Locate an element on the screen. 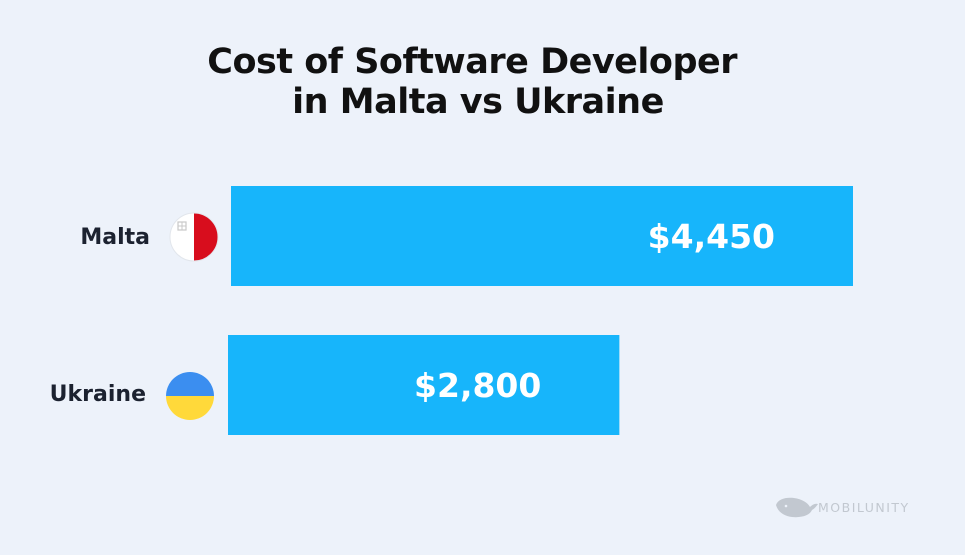 The width and height of the screenshot is (965, 555). chart-title-line-2: in Malta vs Ukraine is located at coordinates (478, 102).